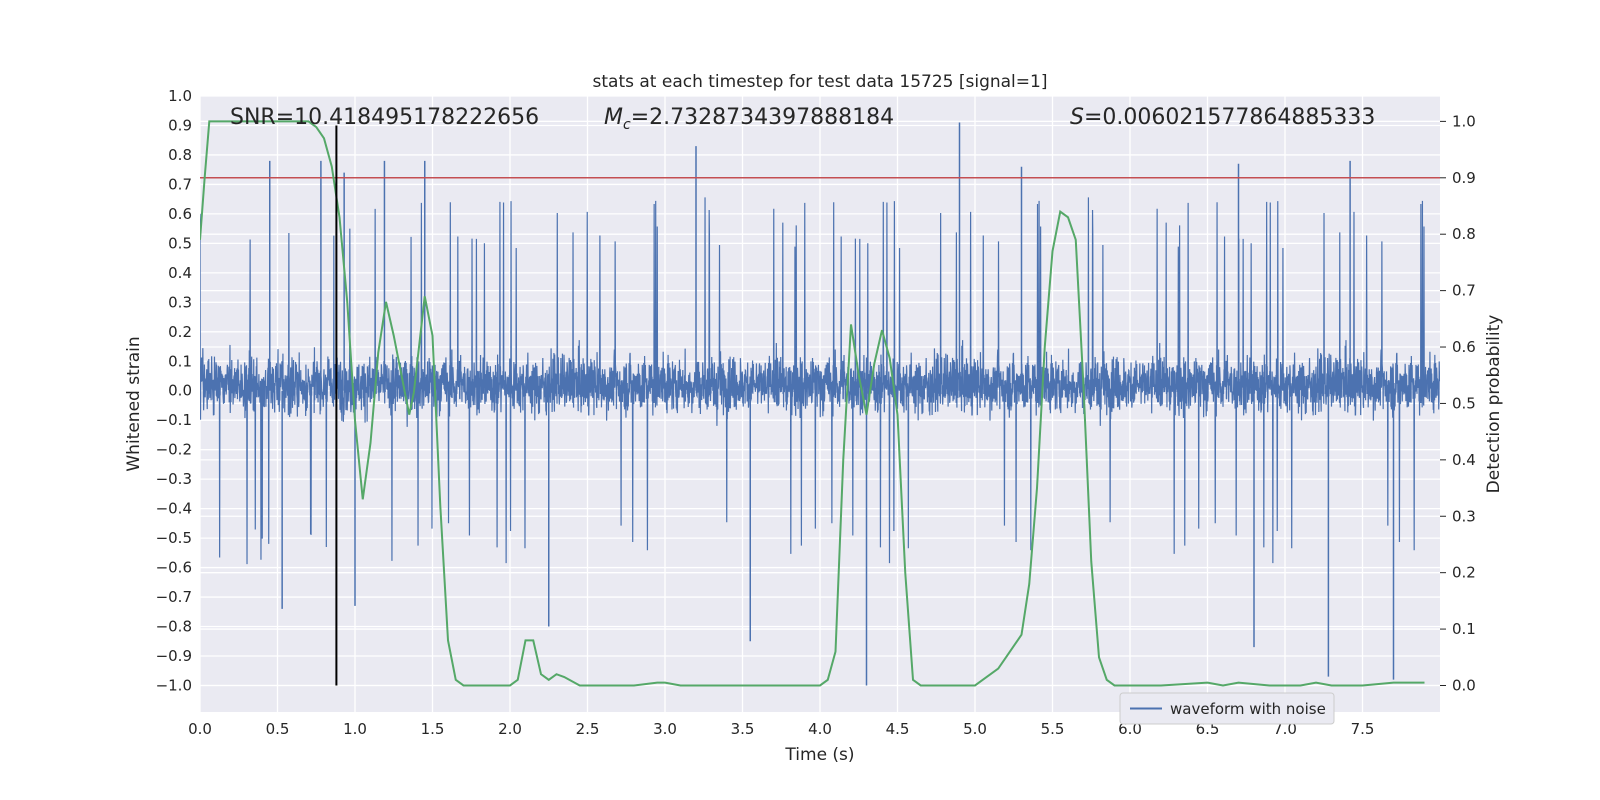 This screenshot has width=1600, height=800. I want to click on y2-tick-label: 0.1, so click(1464, 629).